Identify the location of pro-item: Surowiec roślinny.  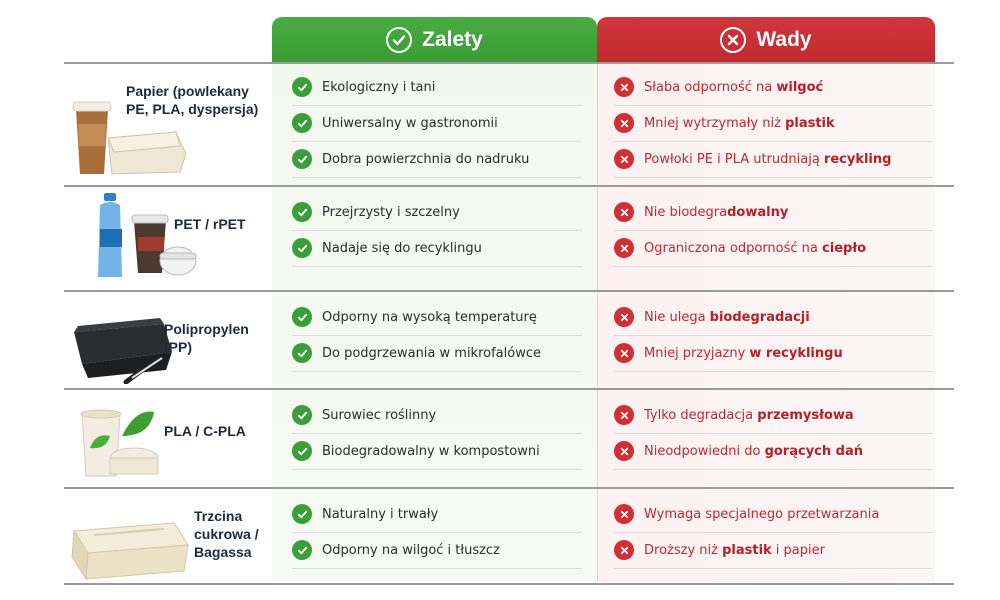
(437, 415).